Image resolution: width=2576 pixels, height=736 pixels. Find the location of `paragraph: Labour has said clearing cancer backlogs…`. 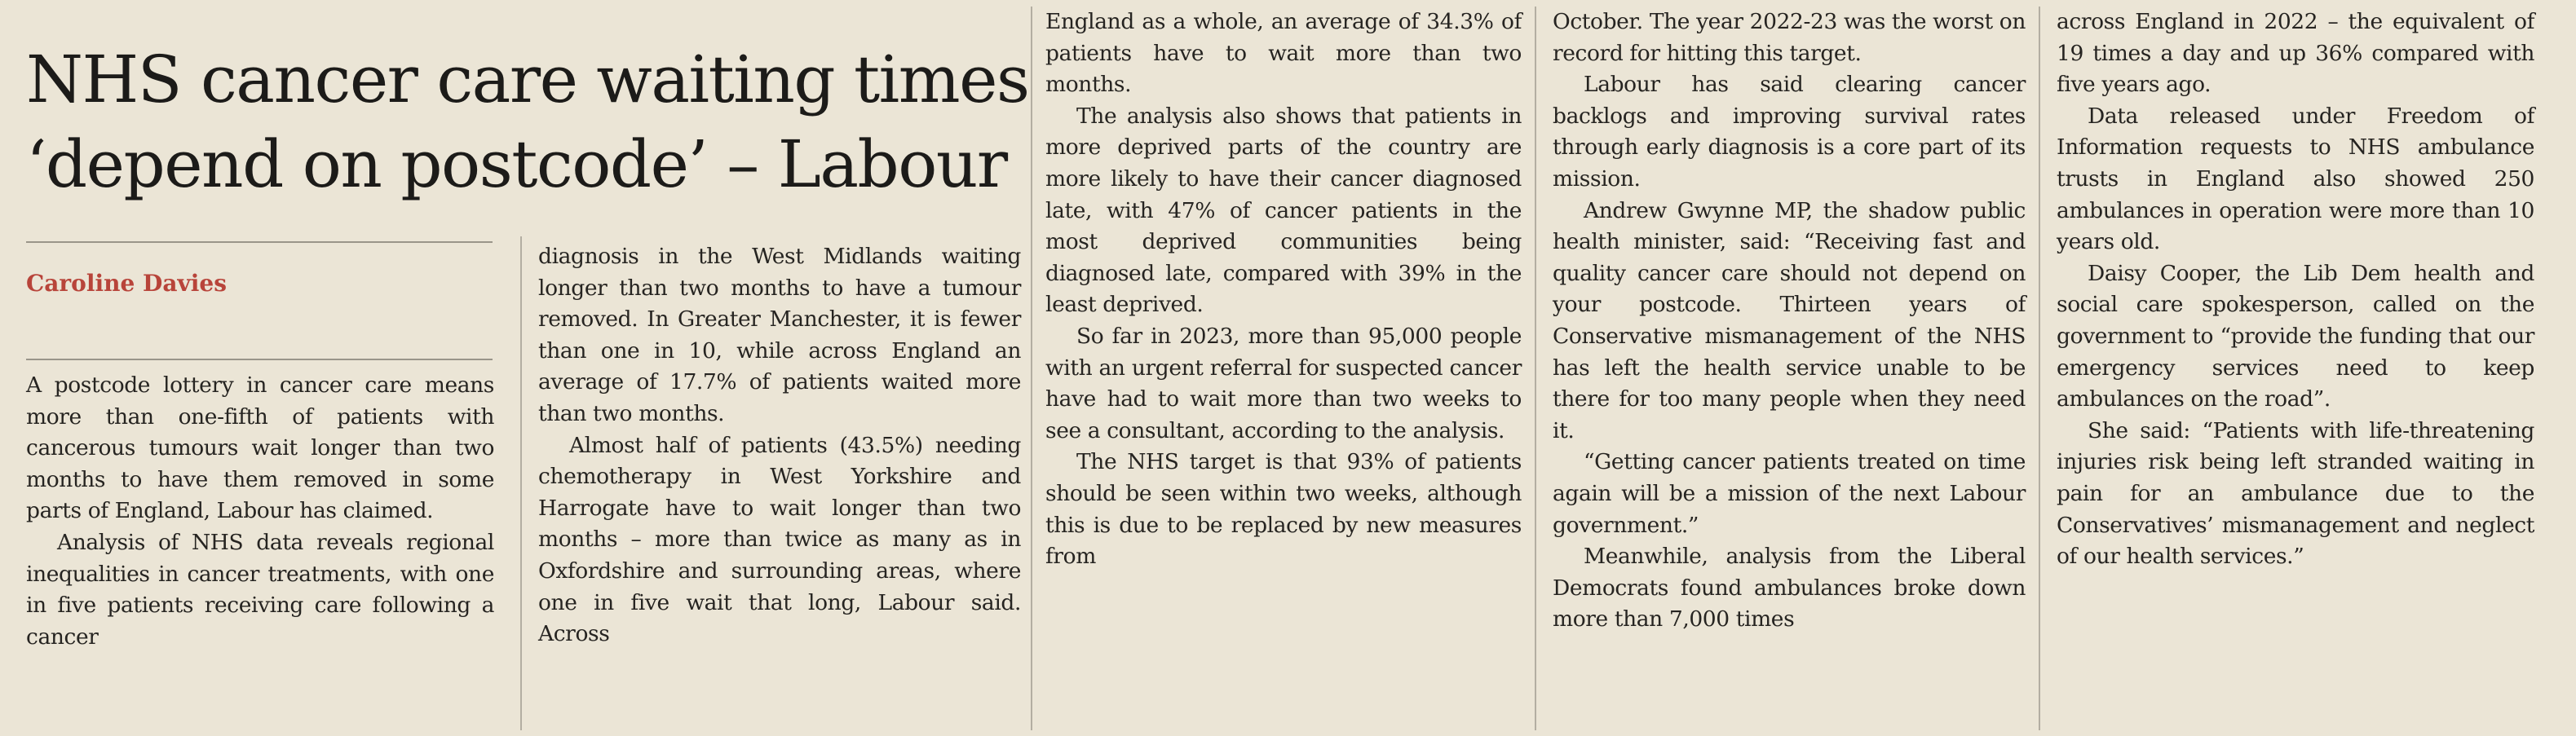

paragraph: Labour has said clearing cancer backlogs… is located at coordinates (1789, 132).